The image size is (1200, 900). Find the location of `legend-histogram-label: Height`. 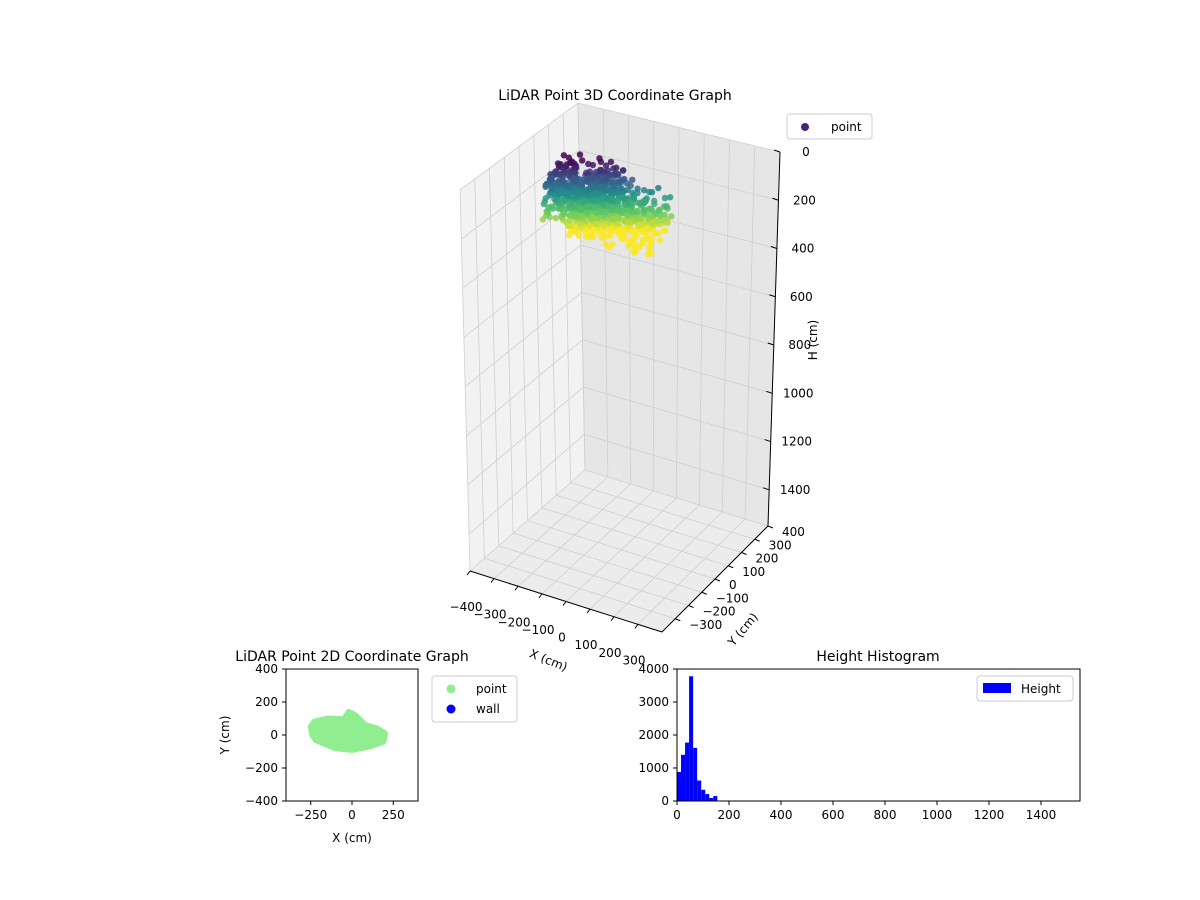

legend-histogram-label: Height is located at coordinates (1041, 689).